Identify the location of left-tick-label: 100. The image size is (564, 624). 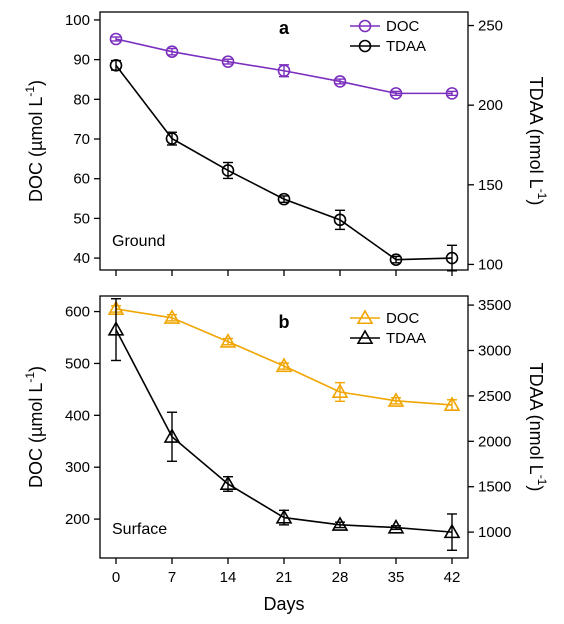
(77, 20).